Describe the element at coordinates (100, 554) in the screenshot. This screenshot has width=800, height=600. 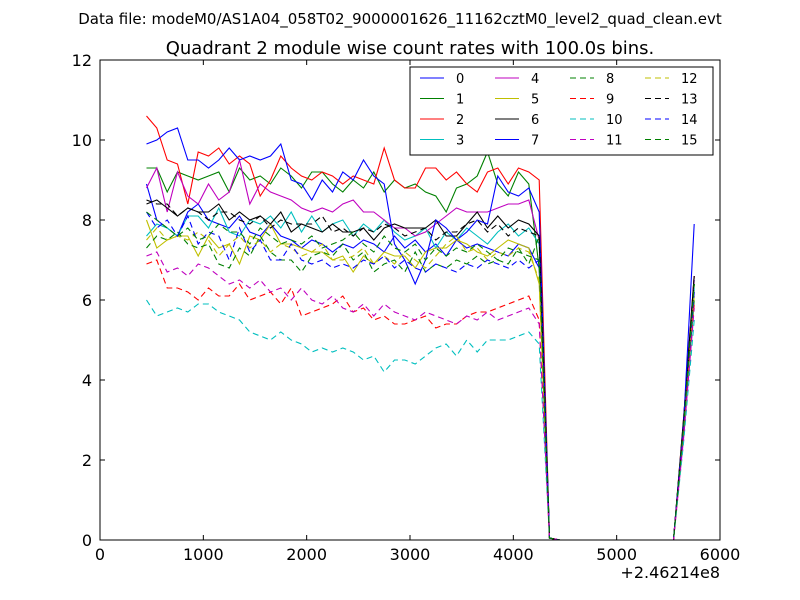
I see `x-tick-label: 0` at that location.